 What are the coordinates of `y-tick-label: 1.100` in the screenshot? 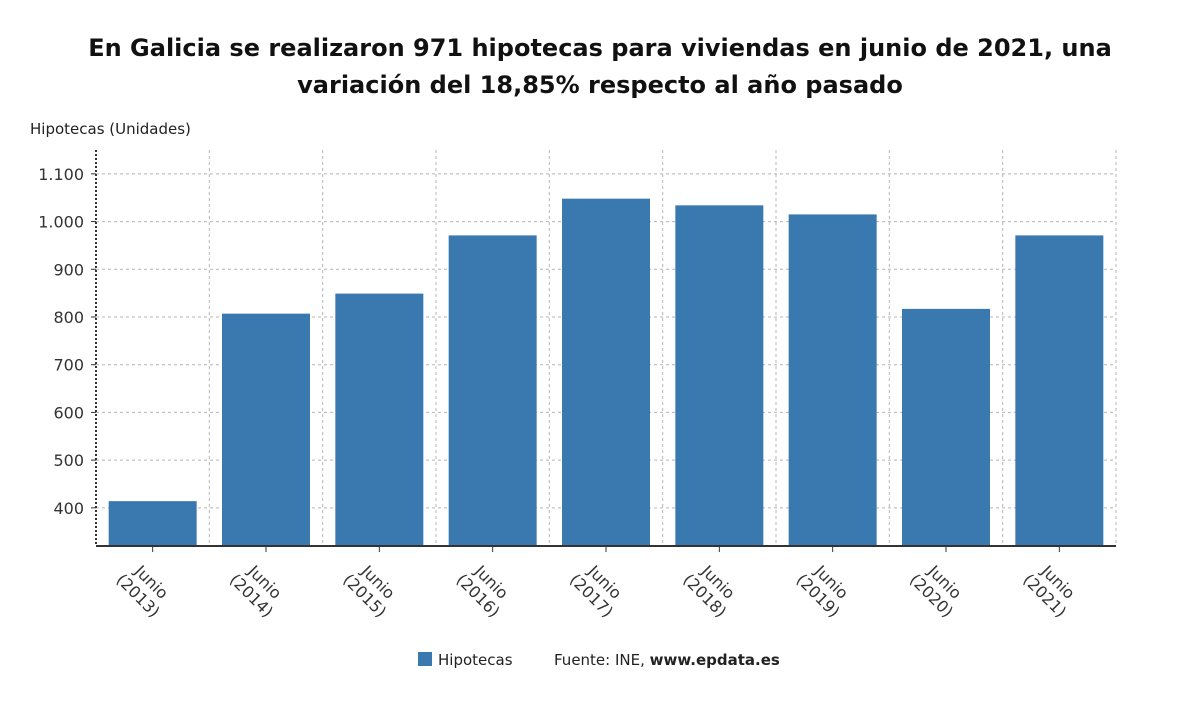 It's located at (61, 174).